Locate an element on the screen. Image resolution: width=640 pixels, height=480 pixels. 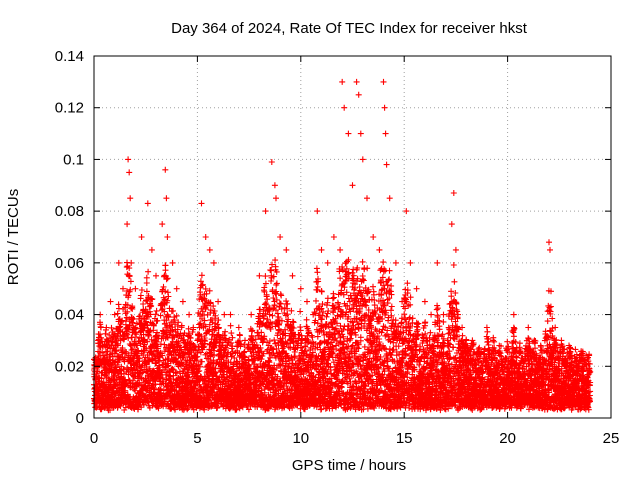
x-tick-label: 10 is located at coordinates (300, 438).